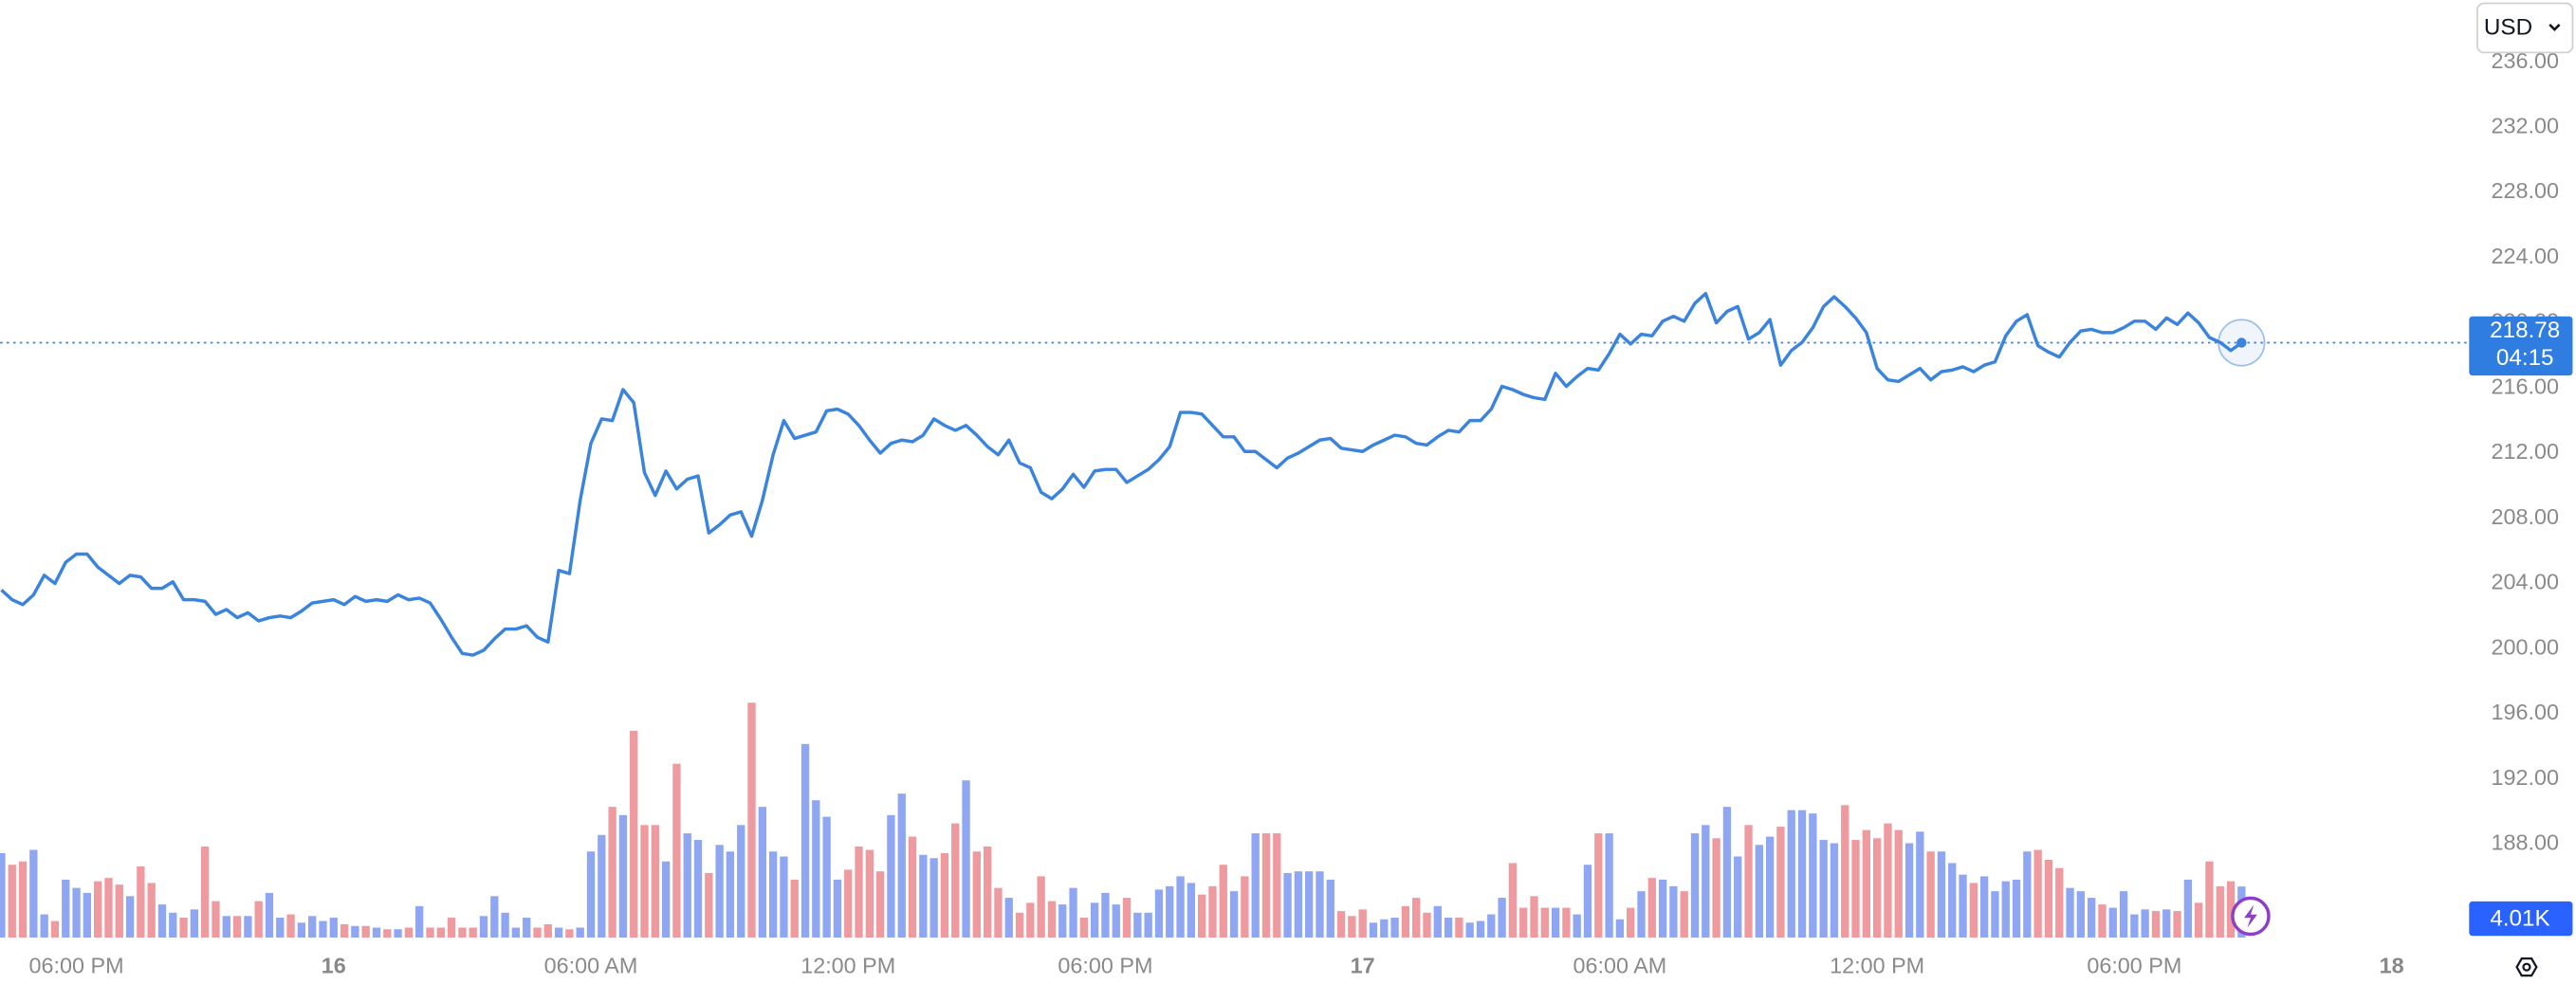 The width and height of the screenshot is (2576, 984). What do you see at coordinates (2525, 516) in the screenshot?
I see `y-tick-label: 208.00` at bounding box center [2525, 516].